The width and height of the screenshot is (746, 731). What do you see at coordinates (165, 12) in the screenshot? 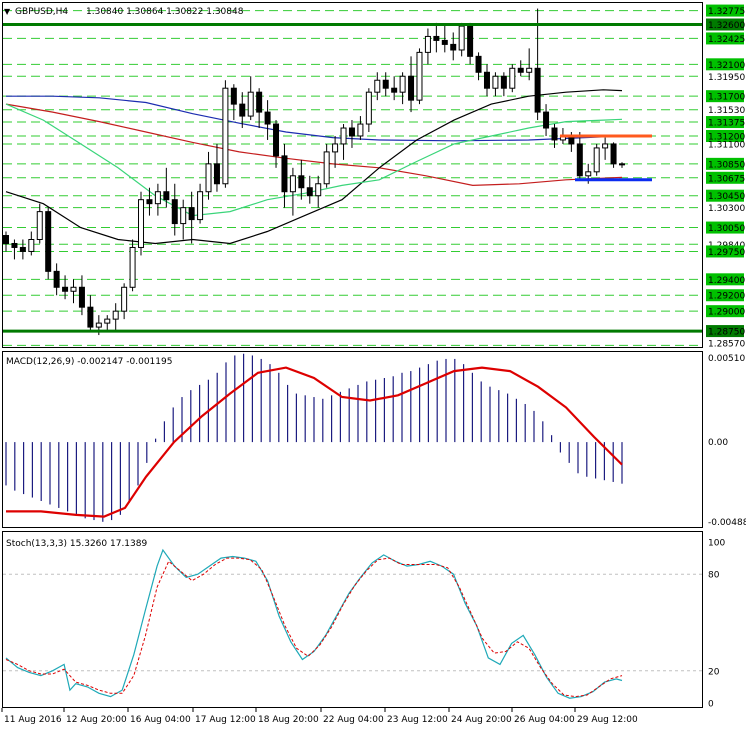
I see `ohlc-readout: 1.30840 1.30864 1.30822 1.30848` at bounding box center [165, 12].